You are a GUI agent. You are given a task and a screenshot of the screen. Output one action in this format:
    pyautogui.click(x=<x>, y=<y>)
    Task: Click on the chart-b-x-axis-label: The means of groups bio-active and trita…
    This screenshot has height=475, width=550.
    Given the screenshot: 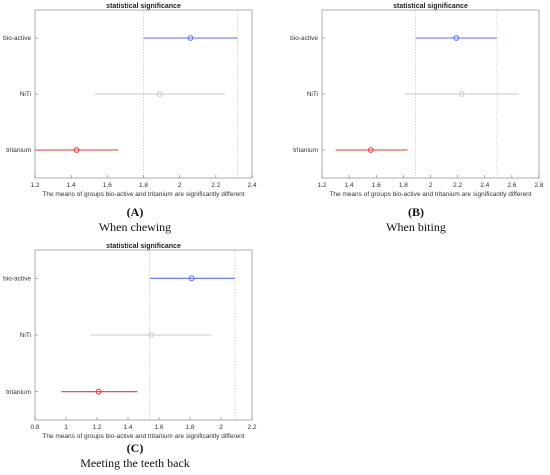 What is the action you would take?
    pyautogui.click(x=430, y=194)
    